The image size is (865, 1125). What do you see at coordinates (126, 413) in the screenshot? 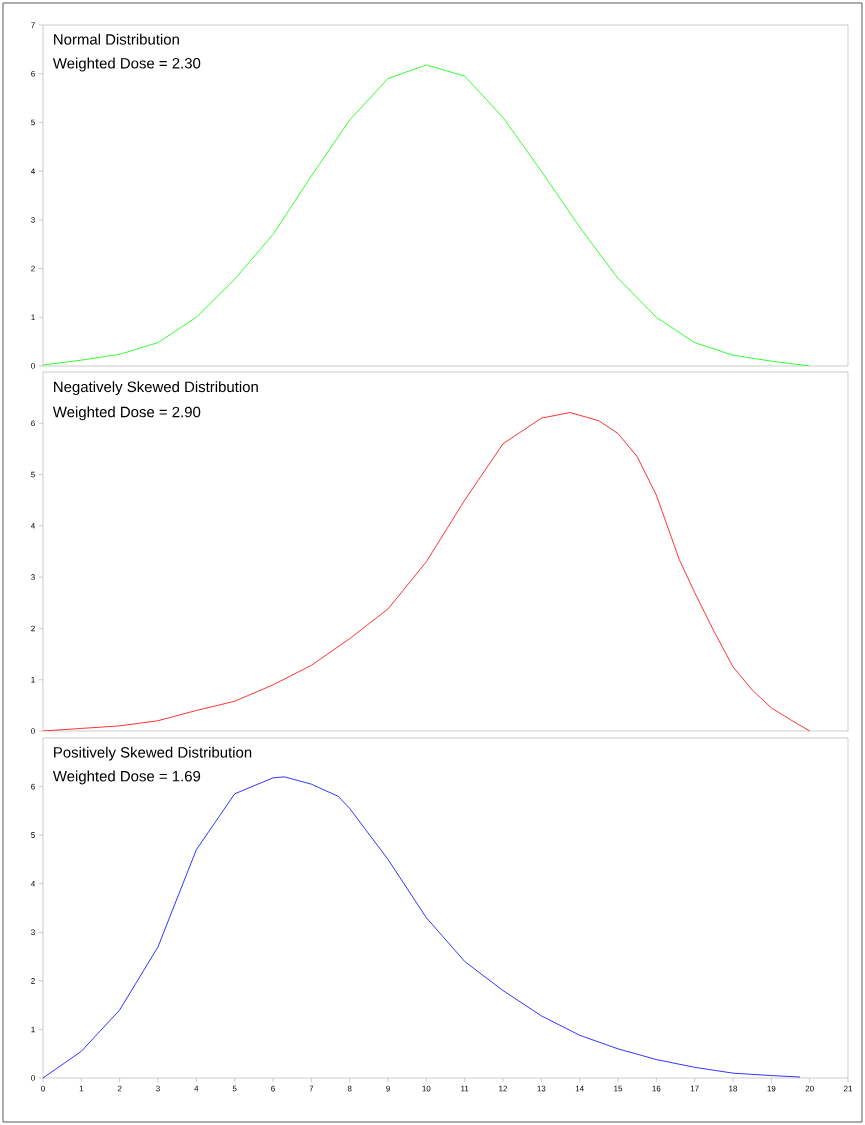
I see `text: Weighted Dose = 2.90` at bounding box center [126, 413].